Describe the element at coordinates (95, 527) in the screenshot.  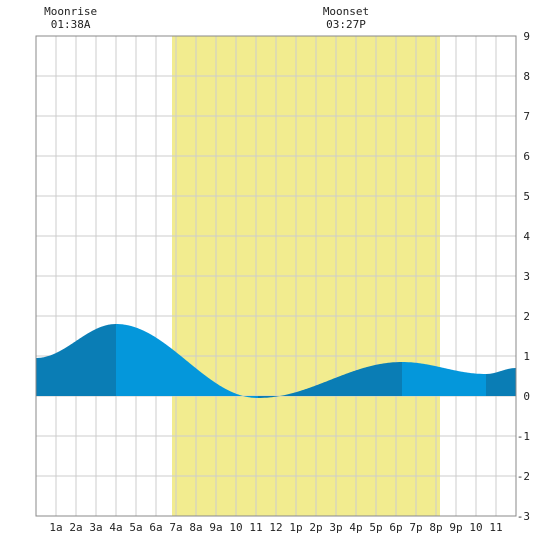
I see `x-tick-label: 3a` at that location.